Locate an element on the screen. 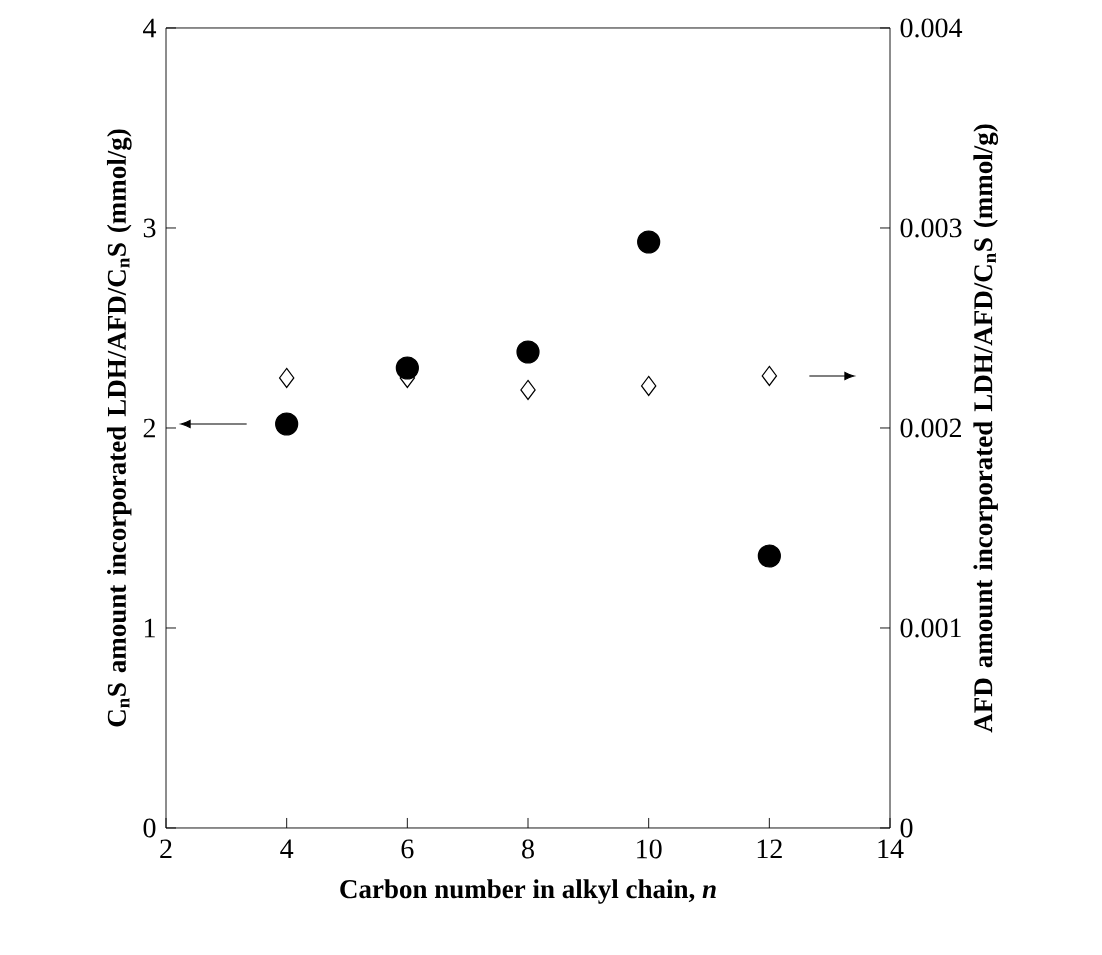 This screenshot has height=955, width=1102. y2-tick-label: 0.002 is located at coordinates (930, 428).